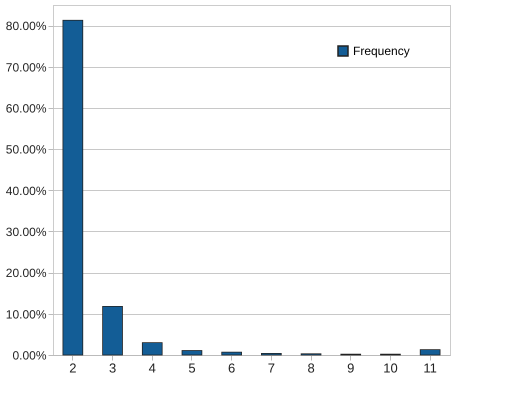  Describe the element at coordinates (232, 368) in the screenshot. I see `x-tick-label: 6` at that location.